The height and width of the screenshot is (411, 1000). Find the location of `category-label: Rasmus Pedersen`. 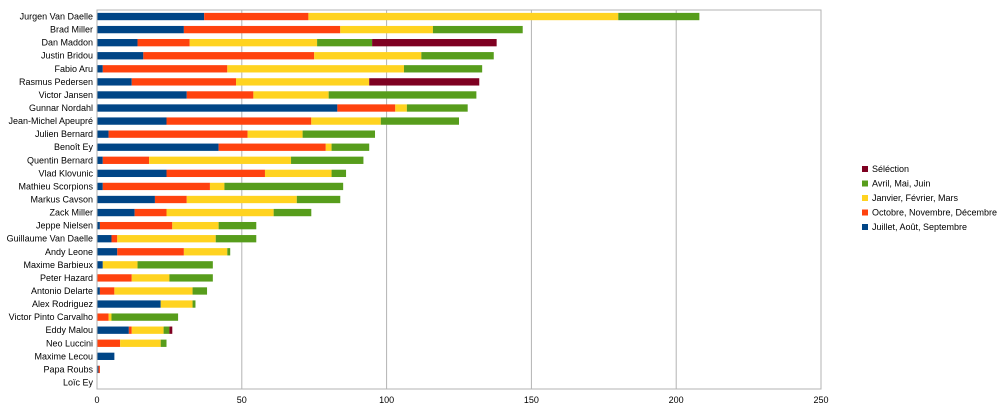

category-label: Rasmus Pedersen is located at coordinates (56, 82).